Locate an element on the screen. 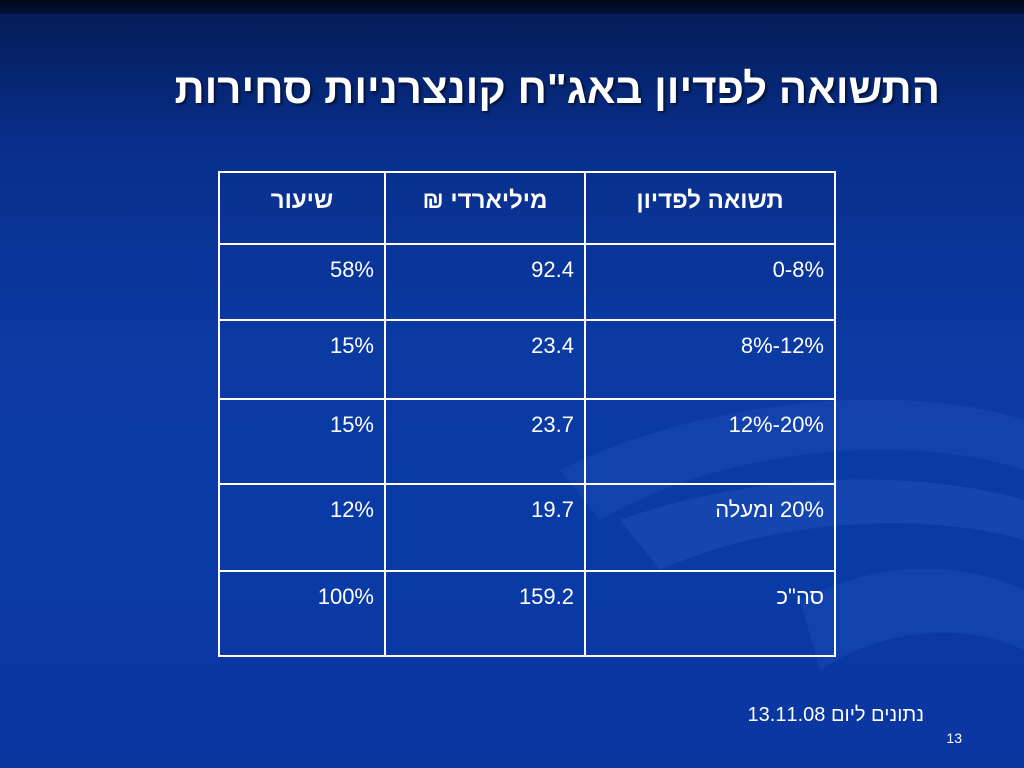  cell-range: 12%-8% is located at coordinates (710, 359).